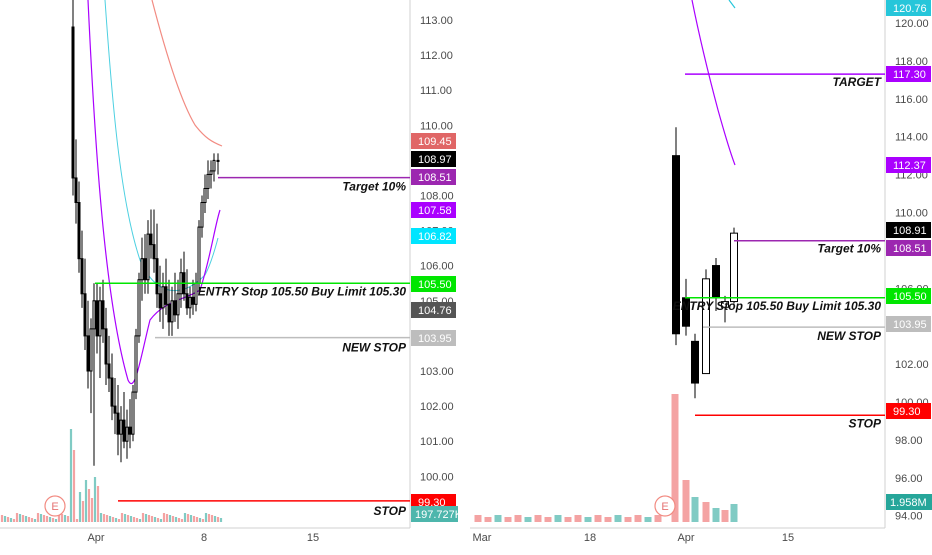  I want to click on price-tag-label: 120.76, so click(910, 9).